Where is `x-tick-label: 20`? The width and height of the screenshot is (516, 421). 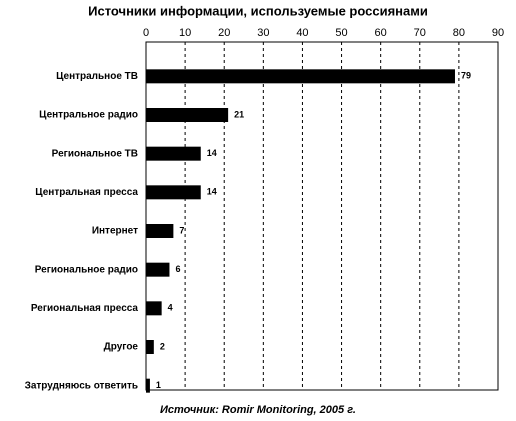
x-tick-label: 20 is located at coordinates (224, 33).